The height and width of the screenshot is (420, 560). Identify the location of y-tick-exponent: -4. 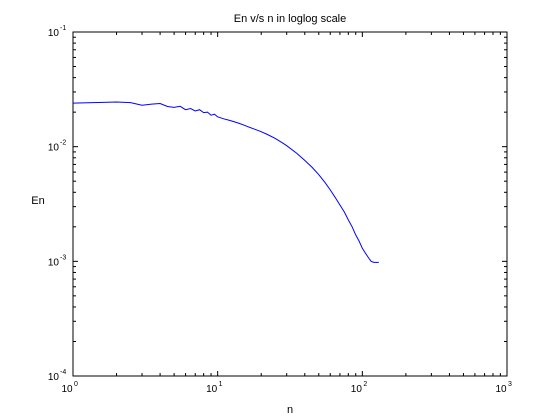
(63, 372).